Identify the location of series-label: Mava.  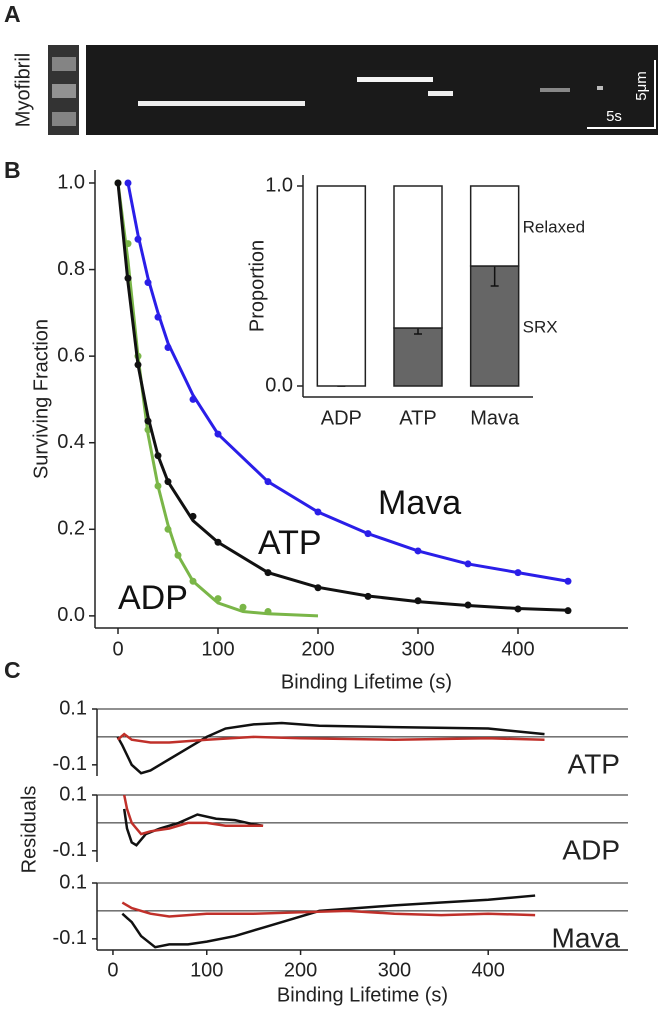
(419, 503).